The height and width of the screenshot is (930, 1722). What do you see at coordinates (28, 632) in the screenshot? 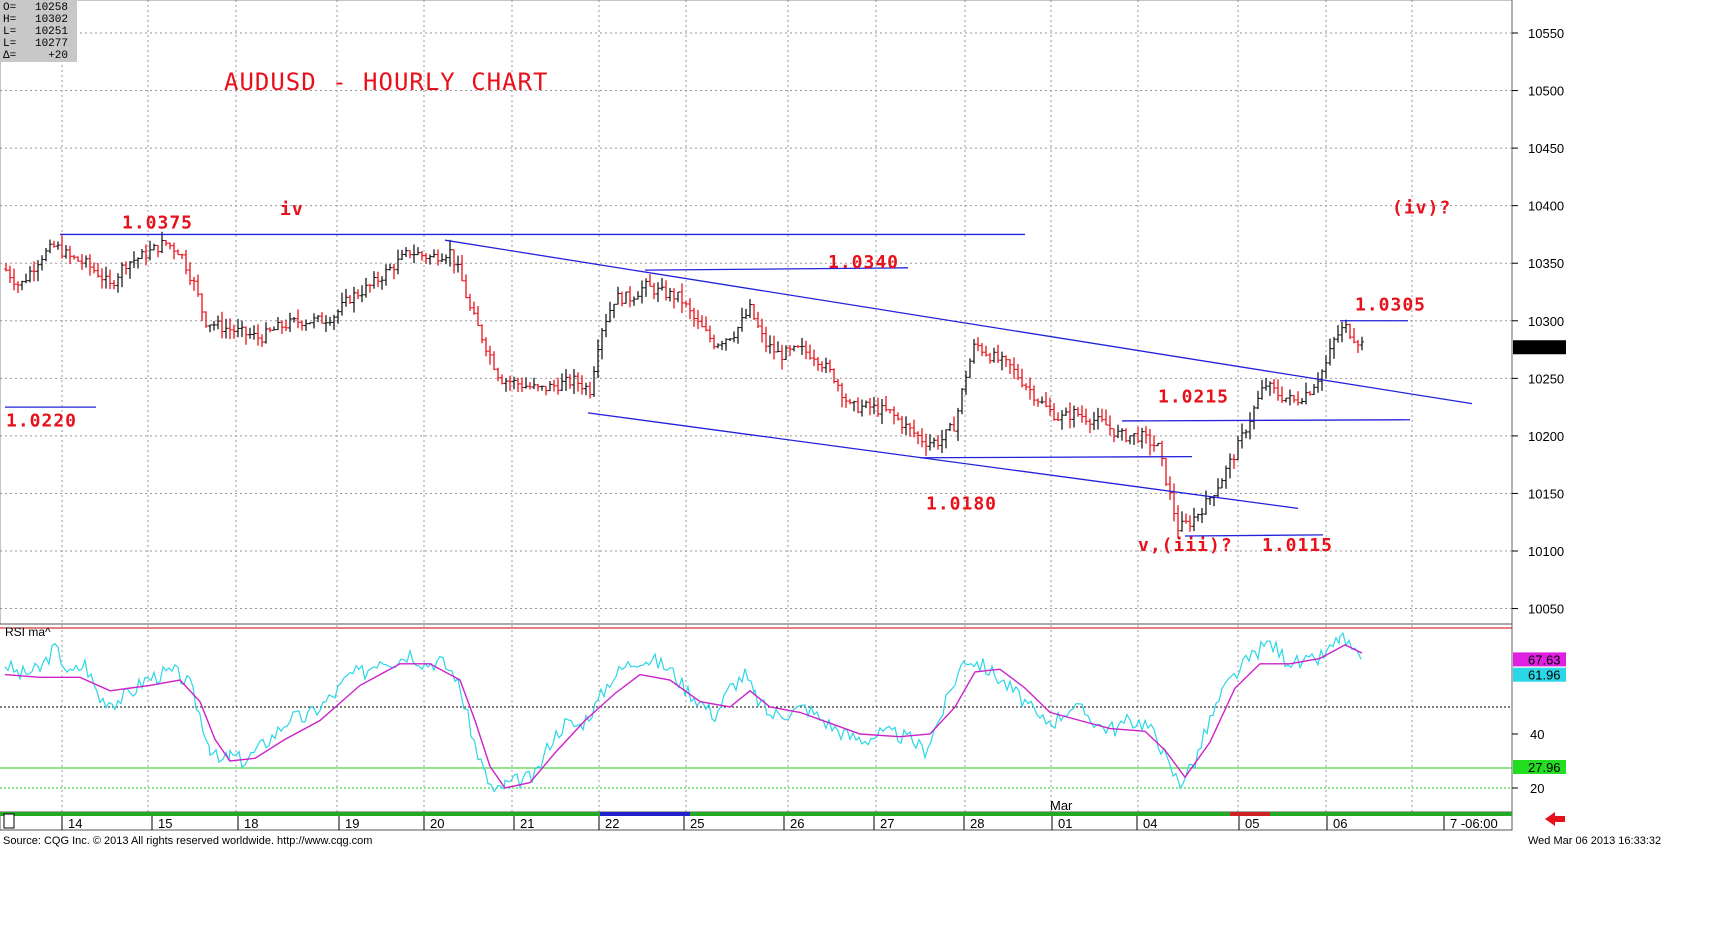
I see `rsi-label: RSI ma^` at bounding box center [28, 632].